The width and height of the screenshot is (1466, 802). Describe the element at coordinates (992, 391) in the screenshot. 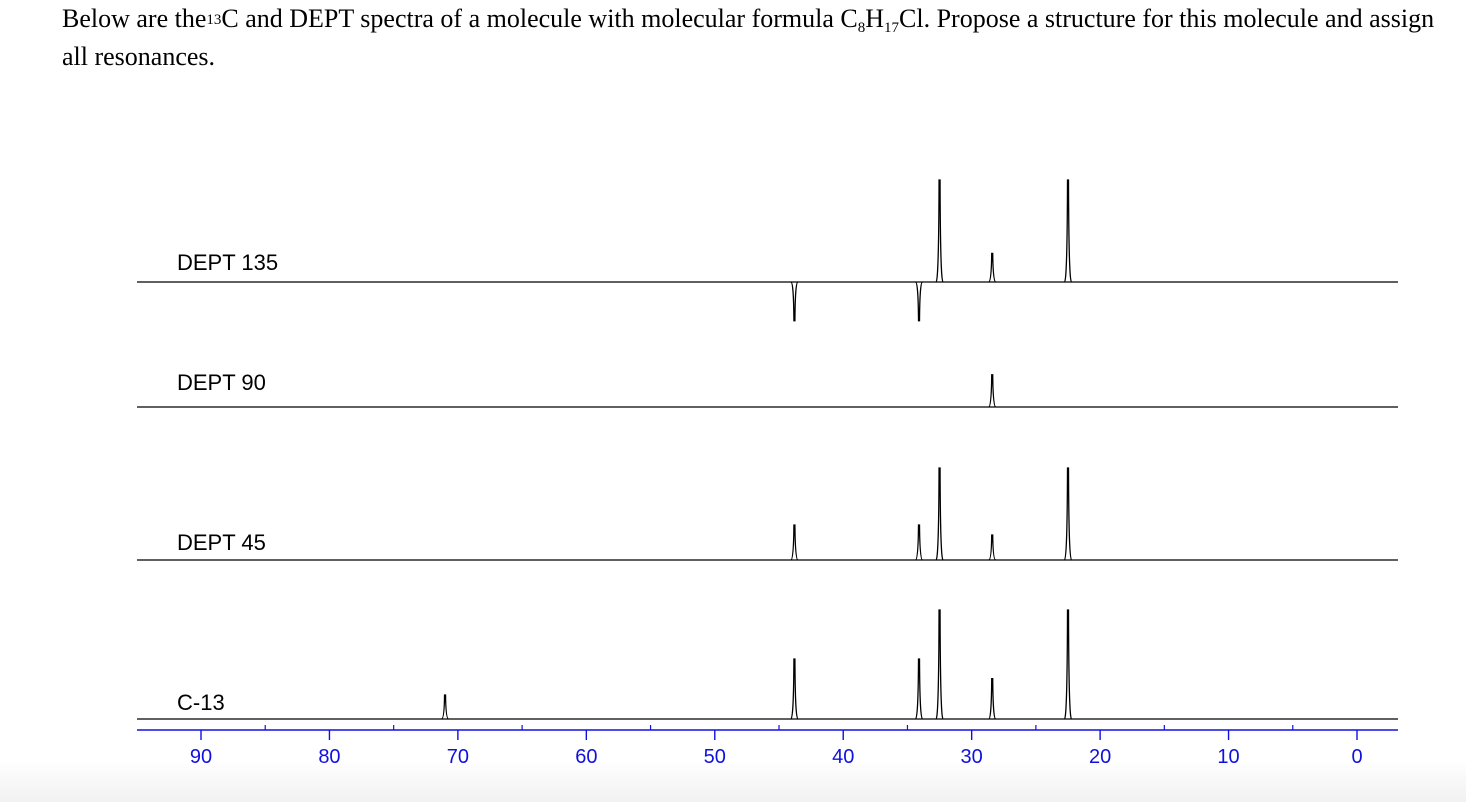

I see `peak-dept-90-28p4` at that location.